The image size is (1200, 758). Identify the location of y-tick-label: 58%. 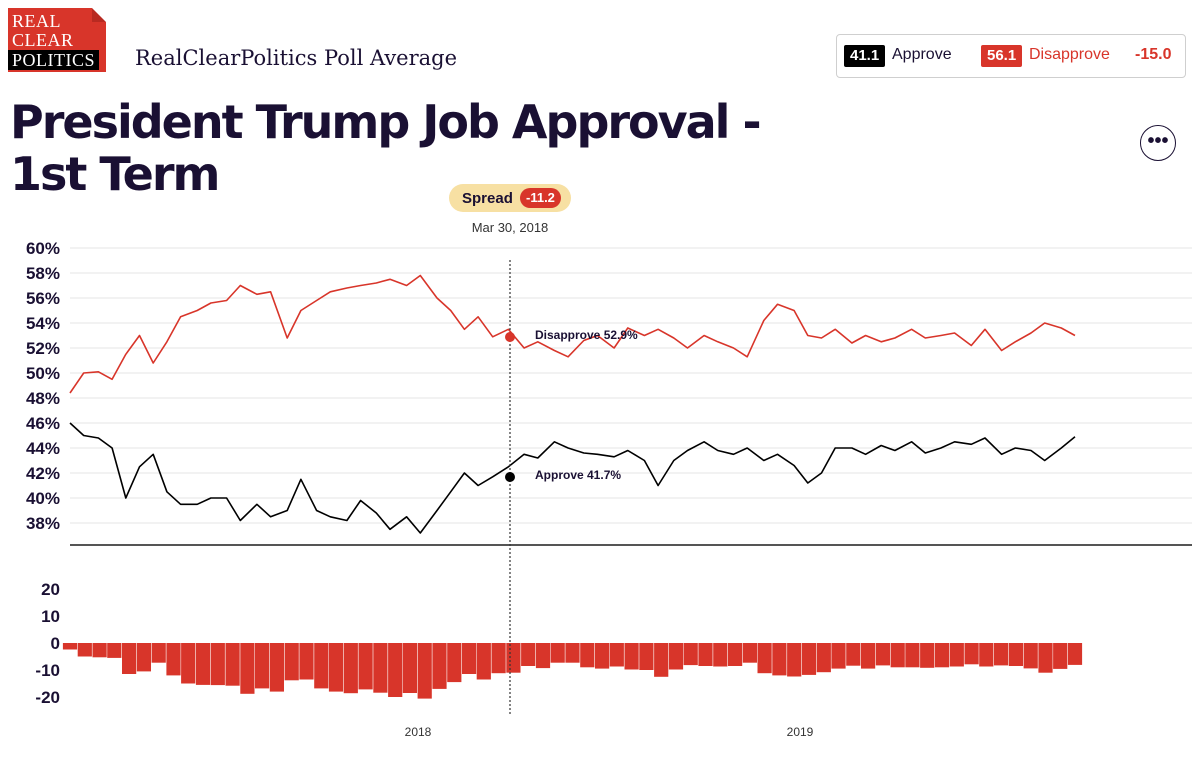
(43, 273).